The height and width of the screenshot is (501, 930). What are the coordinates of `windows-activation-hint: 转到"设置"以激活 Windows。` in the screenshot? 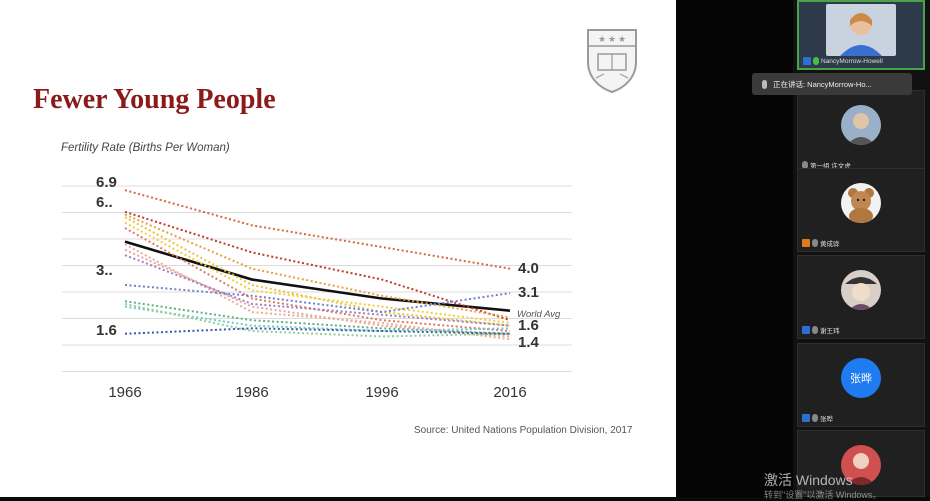 It's located at (823, 495).